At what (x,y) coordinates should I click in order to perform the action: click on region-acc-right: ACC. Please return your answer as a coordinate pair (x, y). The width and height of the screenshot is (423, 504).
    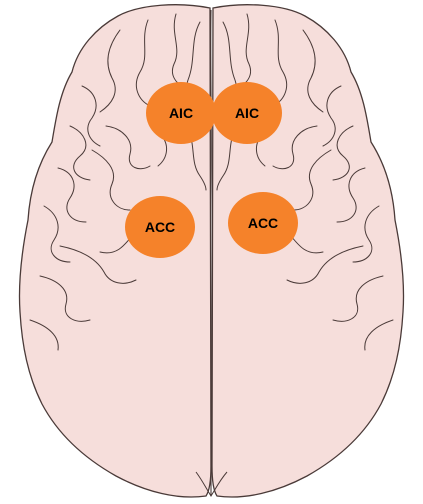
    Looking at the image, I should click on (263, 223).